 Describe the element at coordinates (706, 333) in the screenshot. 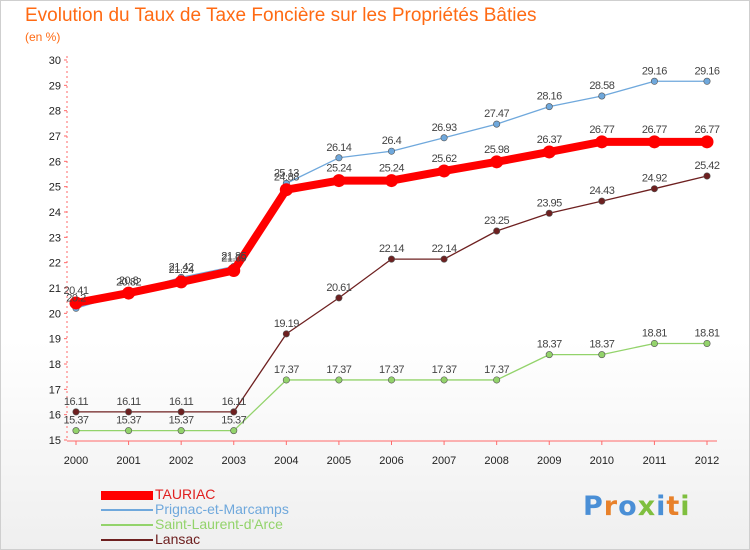

I see `data-label-saint-laurent-d-arce: 18.81` at that location.